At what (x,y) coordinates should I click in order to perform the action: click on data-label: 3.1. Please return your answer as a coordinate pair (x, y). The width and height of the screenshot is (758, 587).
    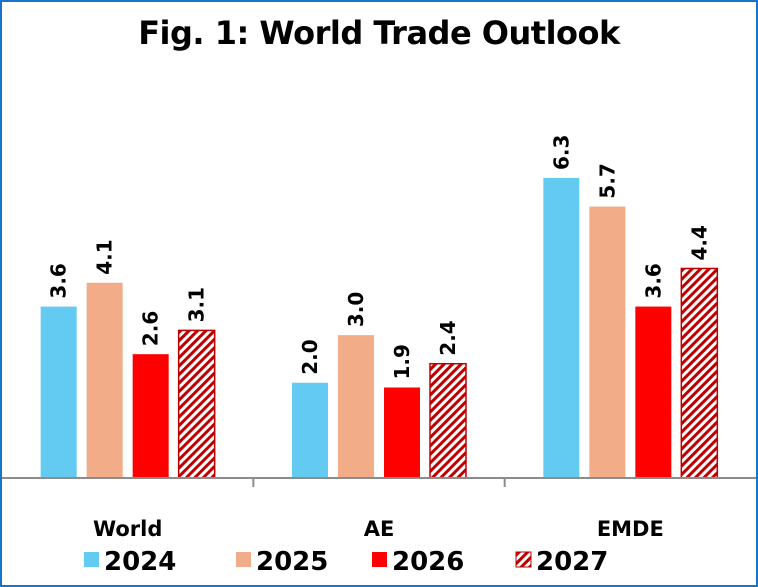
    Looking at the image, I should click on (197, 304).